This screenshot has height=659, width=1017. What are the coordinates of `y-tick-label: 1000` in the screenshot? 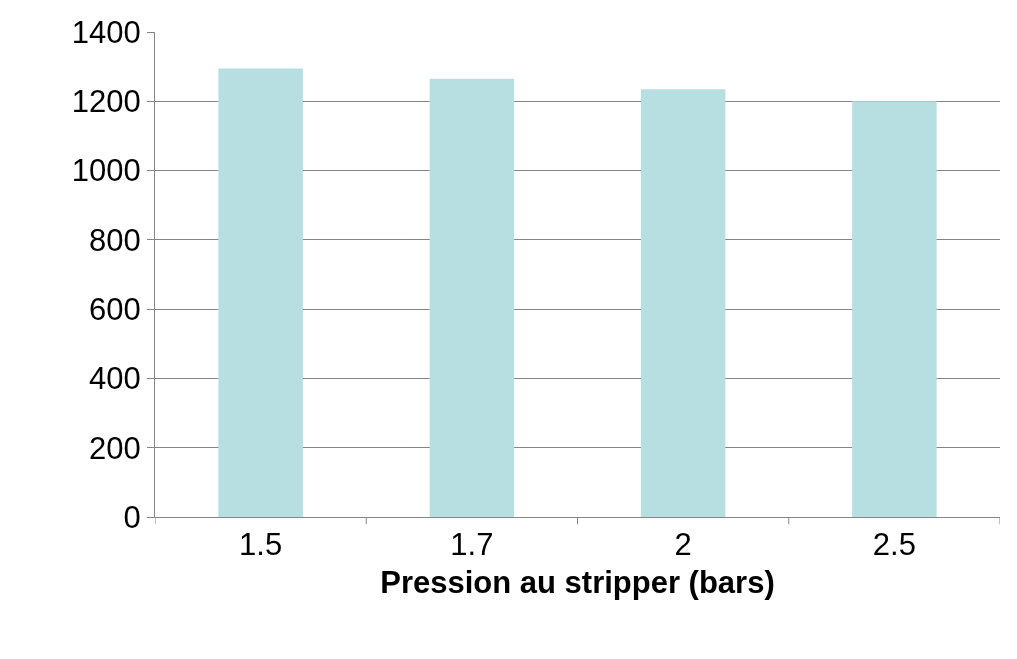 It's located at (106, 171).